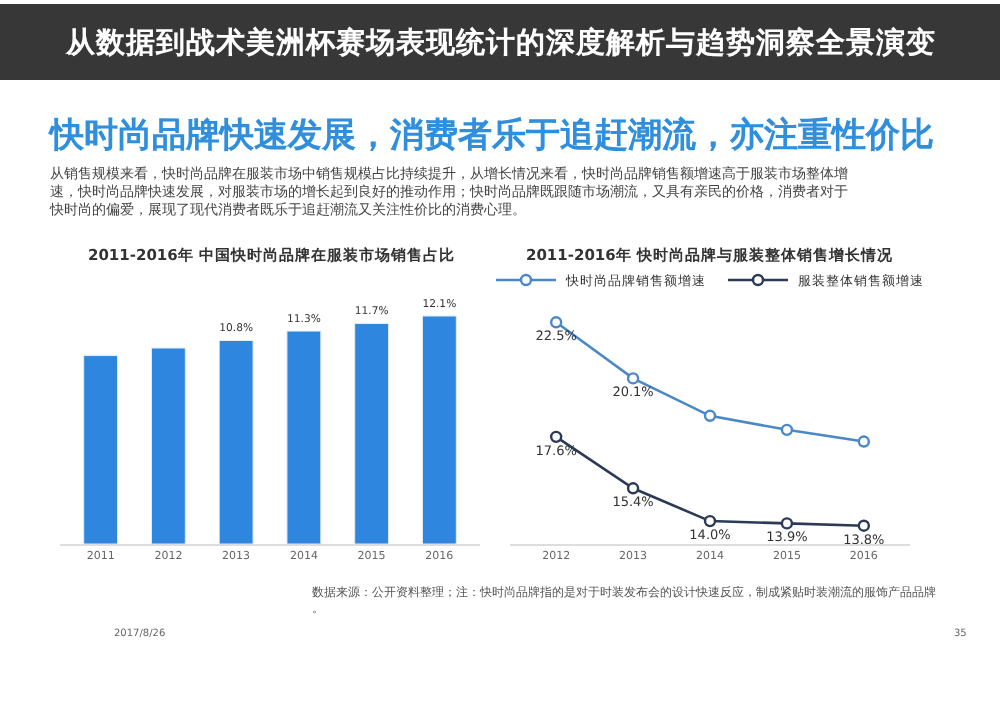 The height and width of the screenshot is (724, 1000). Describe the element at coordinates (500, 42) in the screenshot. I see `text: 从数据到战术美洲杯赛场表现统计的深度解析与趋势洞察全景演变` at that location.